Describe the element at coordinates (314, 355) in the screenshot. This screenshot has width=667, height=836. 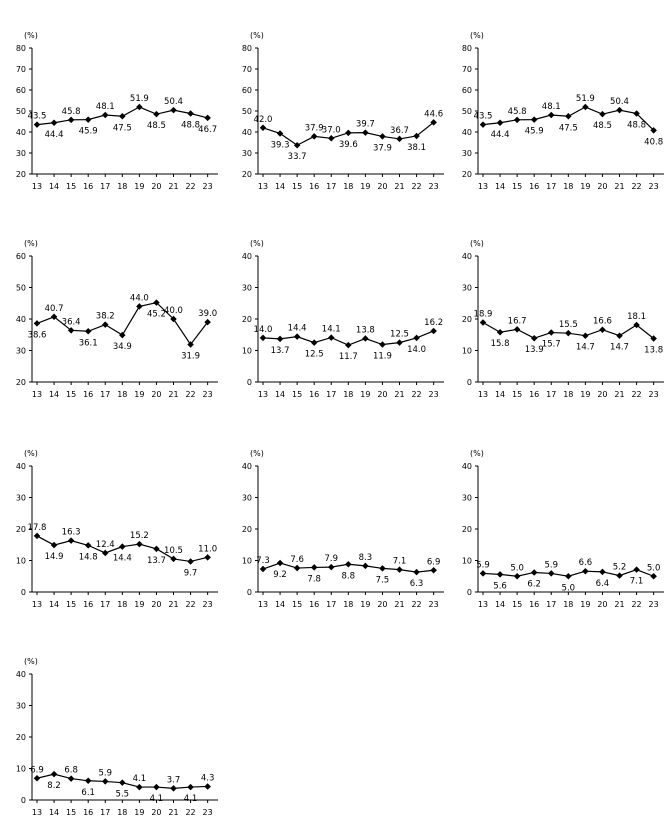
I see `data-label: 12.5` at that location.